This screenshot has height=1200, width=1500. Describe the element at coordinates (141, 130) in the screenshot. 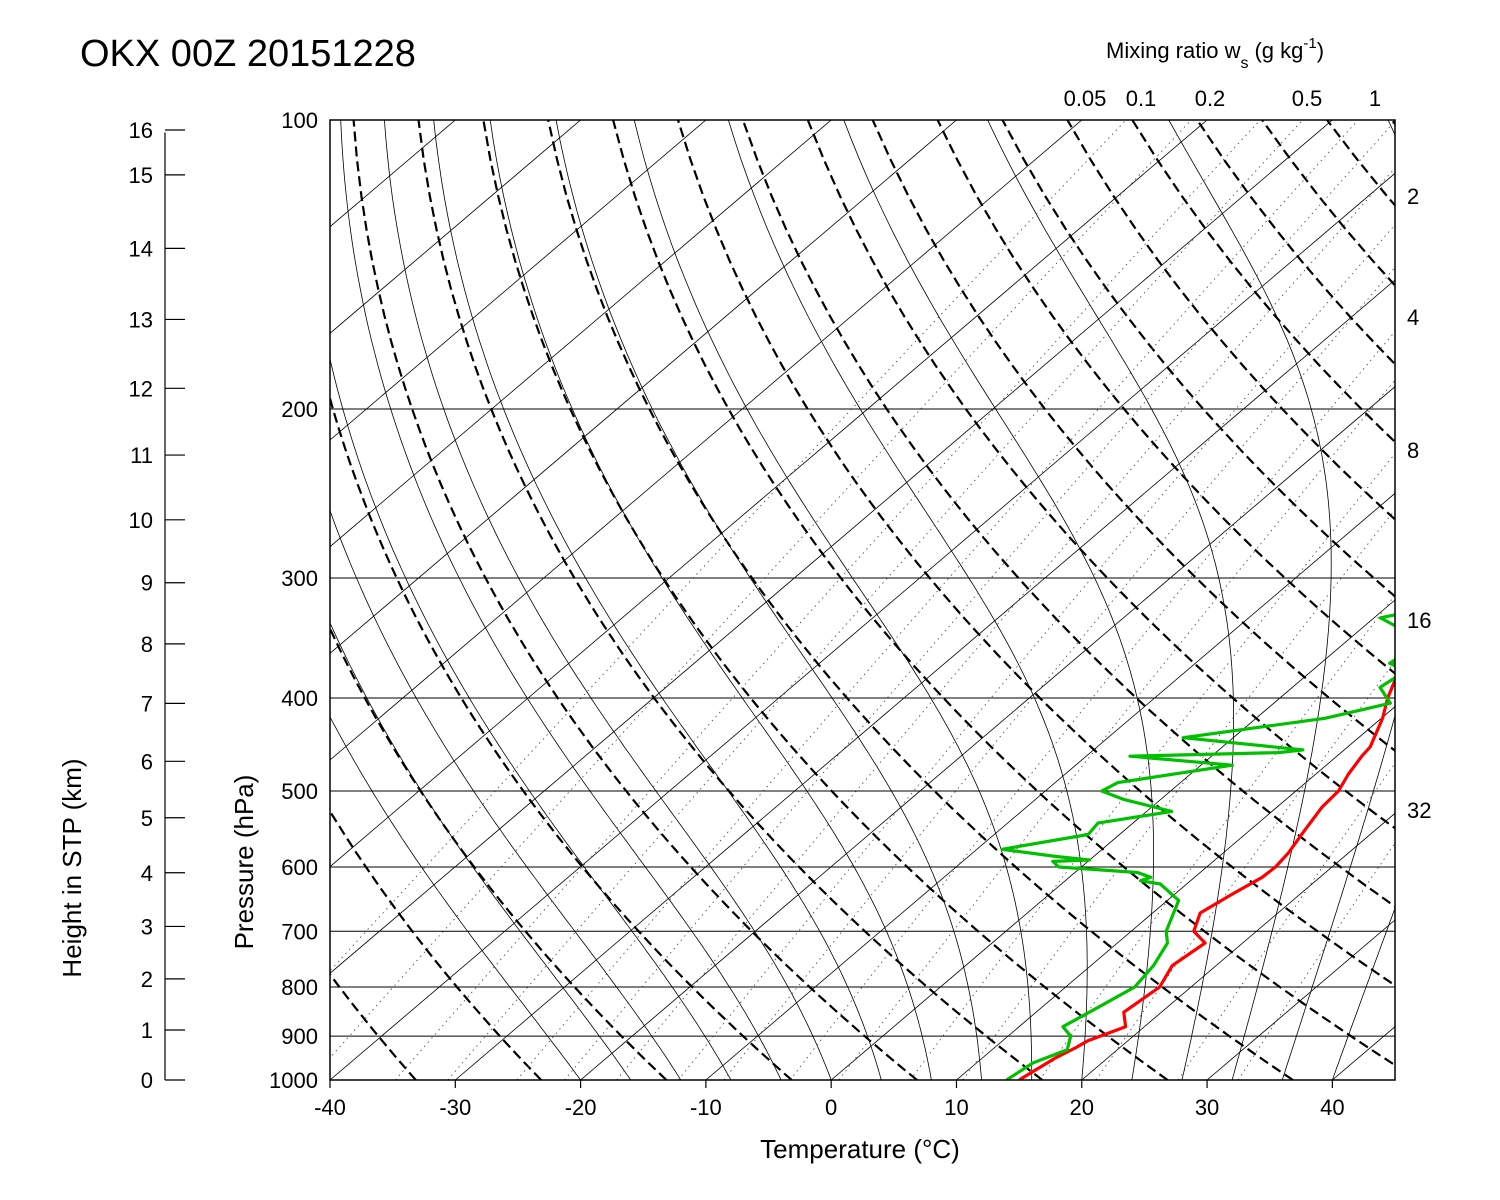

I see `height-tick-label: 16` at that location.